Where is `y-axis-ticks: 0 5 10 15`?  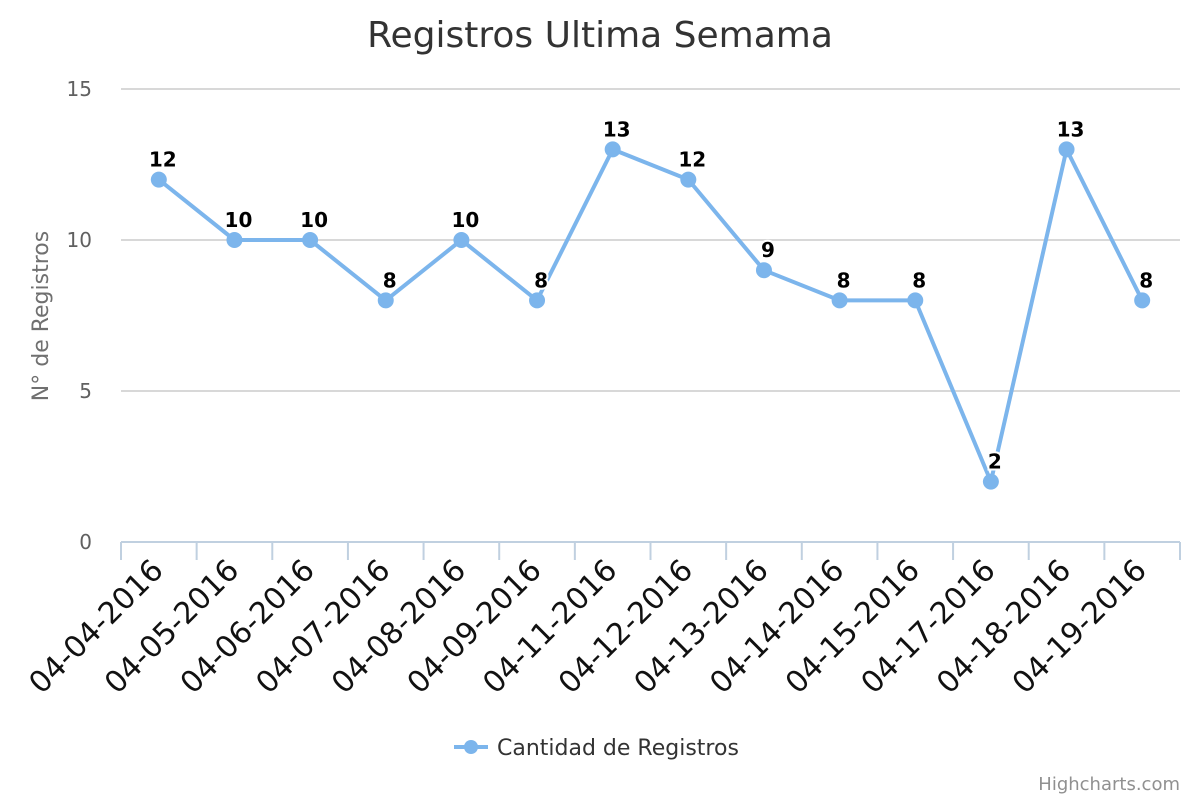
y-axis-ticks: 0 5 10 15 is located at coordinates (79, 315).